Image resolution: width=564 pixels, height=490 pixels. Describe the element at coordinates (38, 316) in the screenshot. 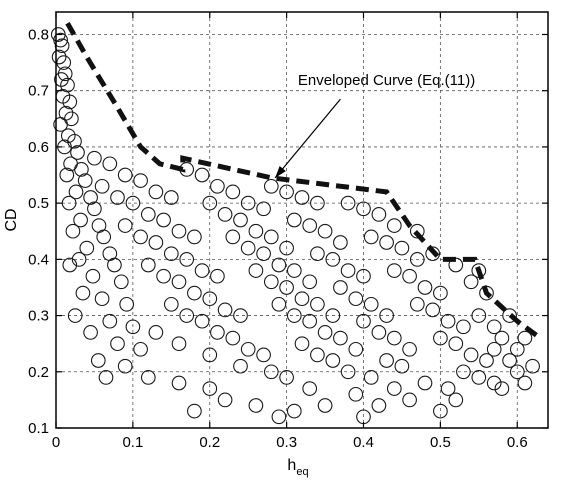

I see `y-tick-label: 0.3` at that location.